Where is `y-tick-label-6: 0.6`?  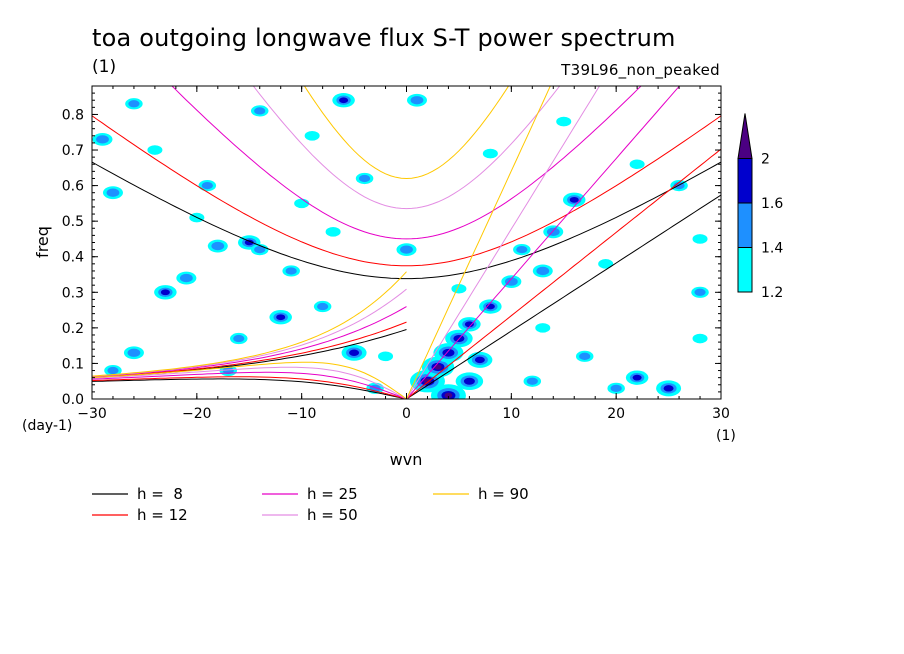
y-tick-label-6: 0.6 is located at coordinates (73, 187).